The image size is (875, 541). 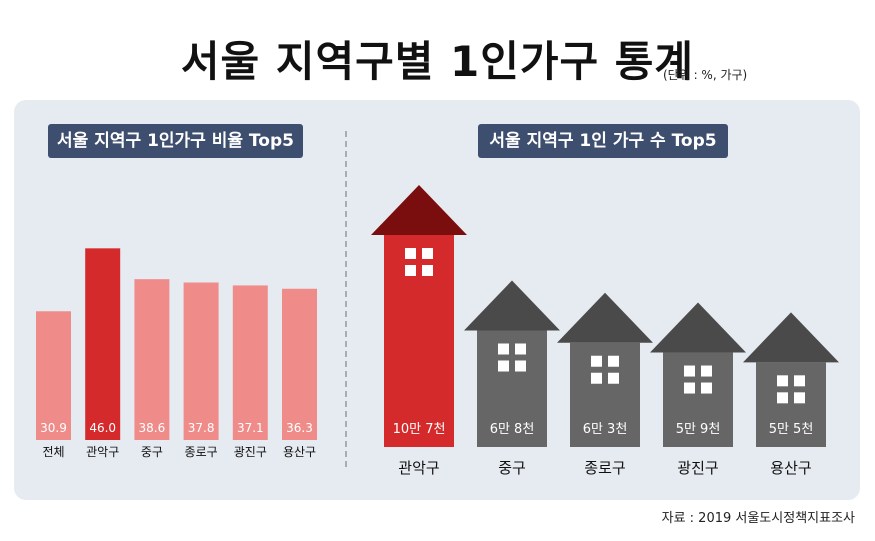 I want to click on house-category-label-1: 중구, so click(x=512, y=468).